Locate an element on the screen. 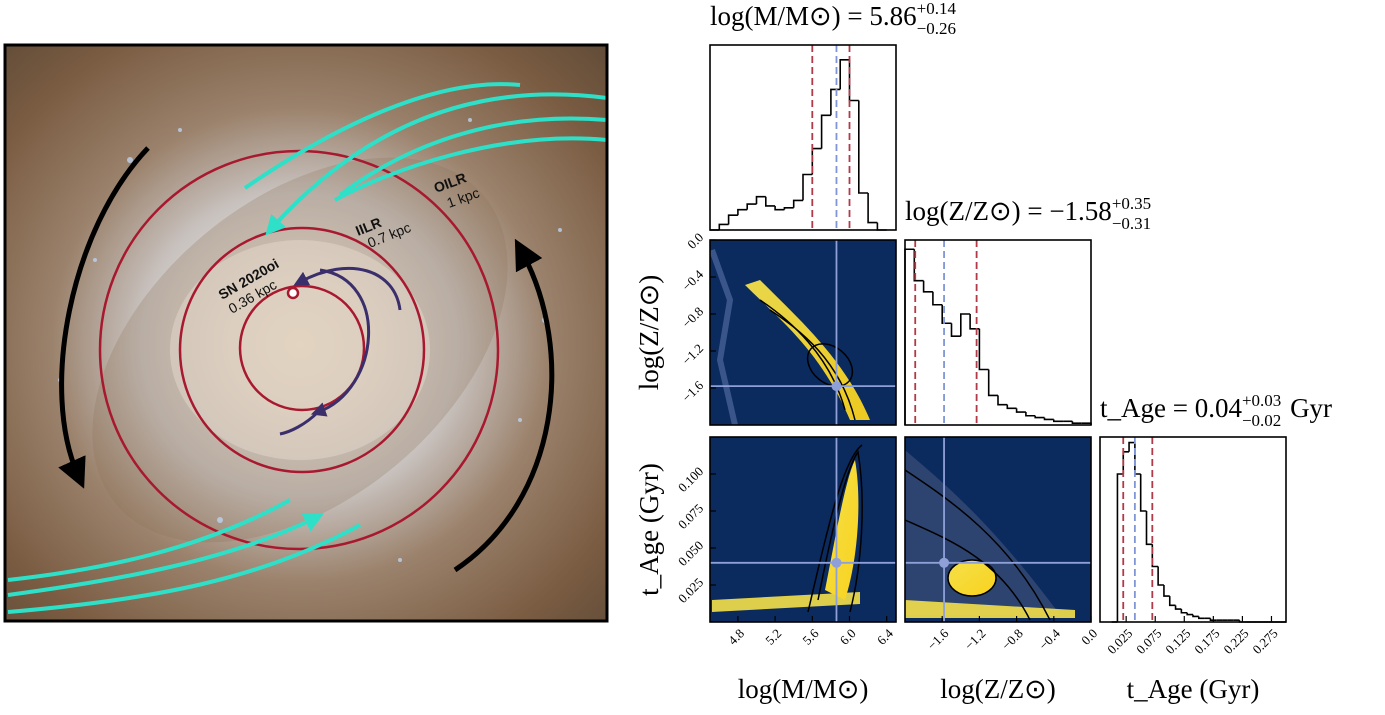 The width and height of the screenshot is (1385, 715). title-err-minus: −0.26 is located at coordinates (936, 28).